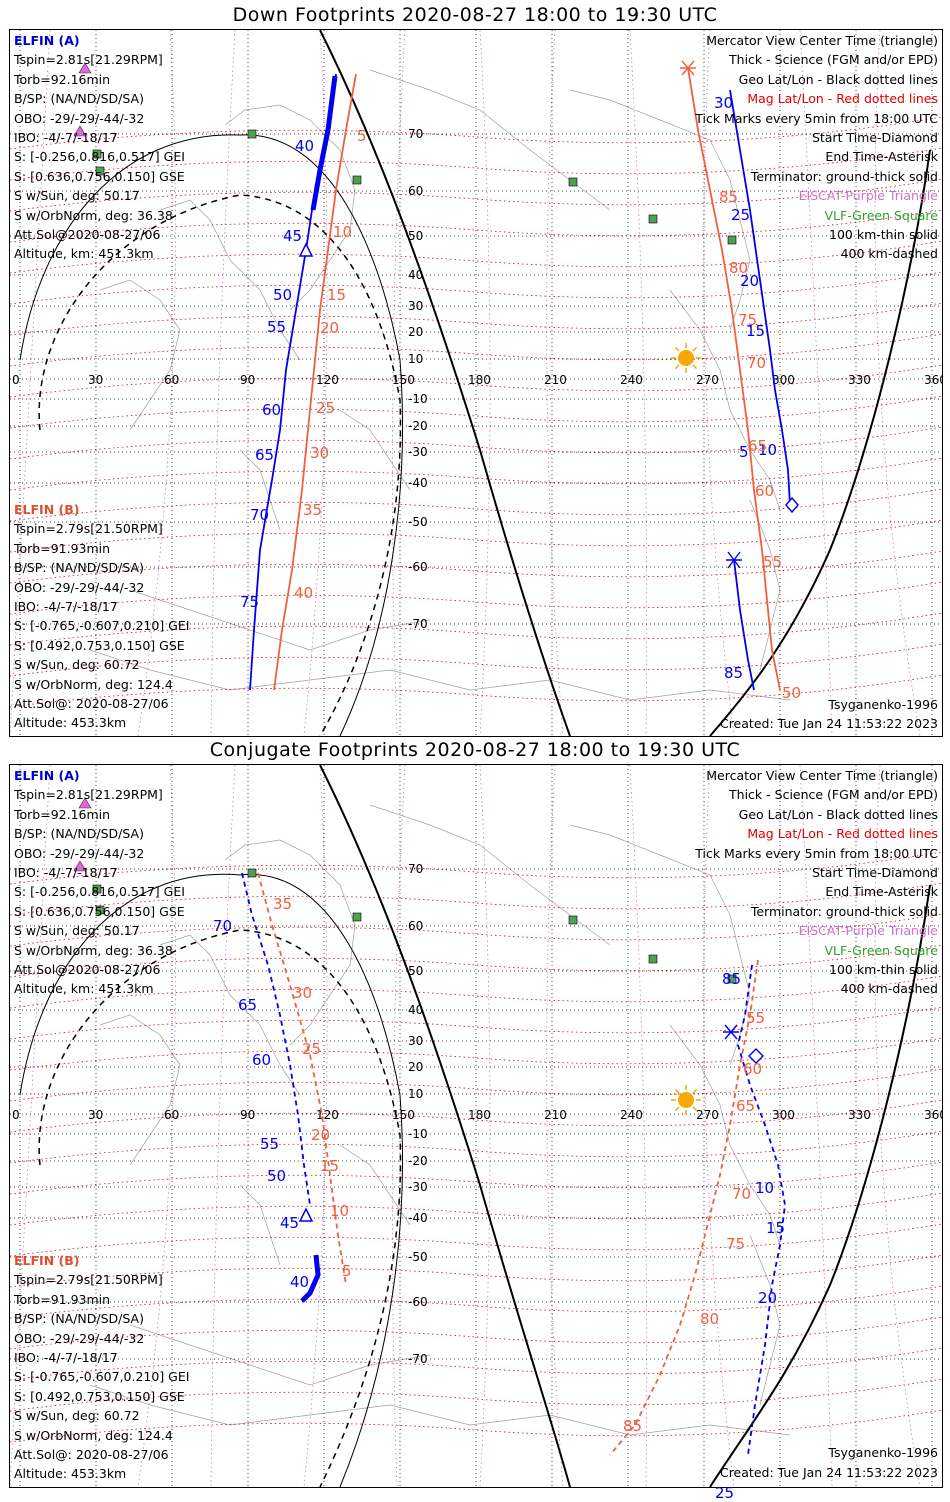  What do you see at coordinates (99, 157) in the screenshot?
I see `elfin-a-line: S: [-0.256,0.816,0.517] GEI` at bounding box center [99, 157].